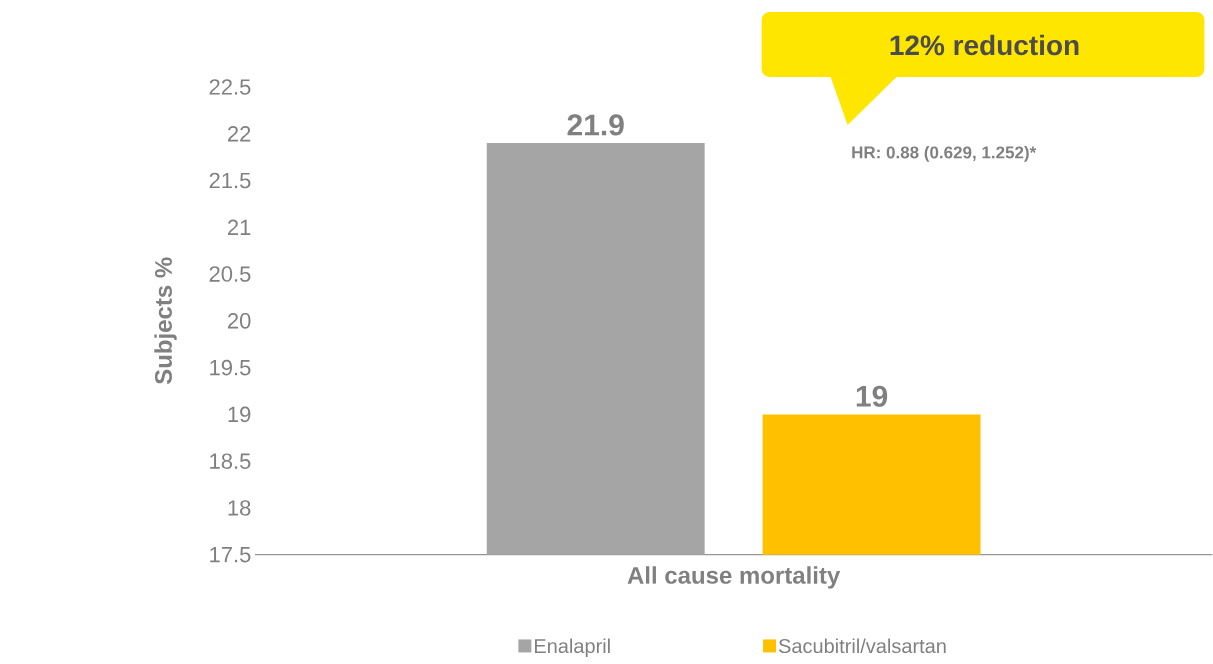  Describe the element at coordinates (230, 367) in the screenshot. I see `y-tick-label: 19.5` at that location.